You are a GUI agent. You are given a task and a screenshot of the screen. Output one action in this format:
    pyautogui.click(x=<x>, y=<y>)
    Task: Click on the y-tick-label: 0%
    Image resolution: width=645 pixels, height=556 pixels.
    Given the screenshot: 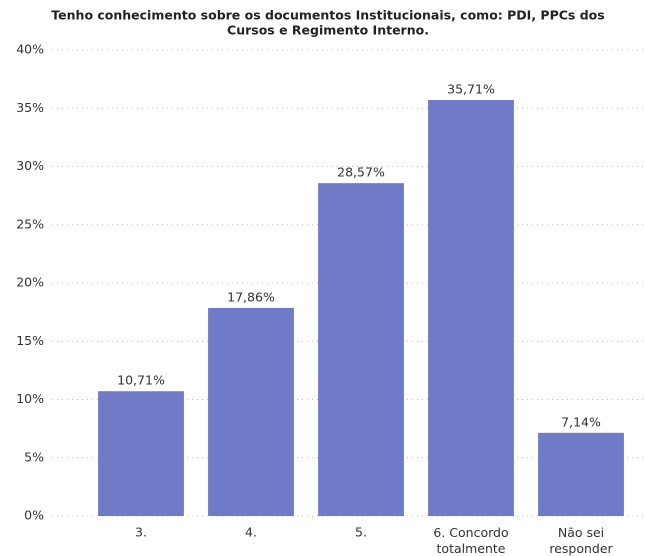 What is the action you would take?
    pyautogui.click(x=34, y=515)
    